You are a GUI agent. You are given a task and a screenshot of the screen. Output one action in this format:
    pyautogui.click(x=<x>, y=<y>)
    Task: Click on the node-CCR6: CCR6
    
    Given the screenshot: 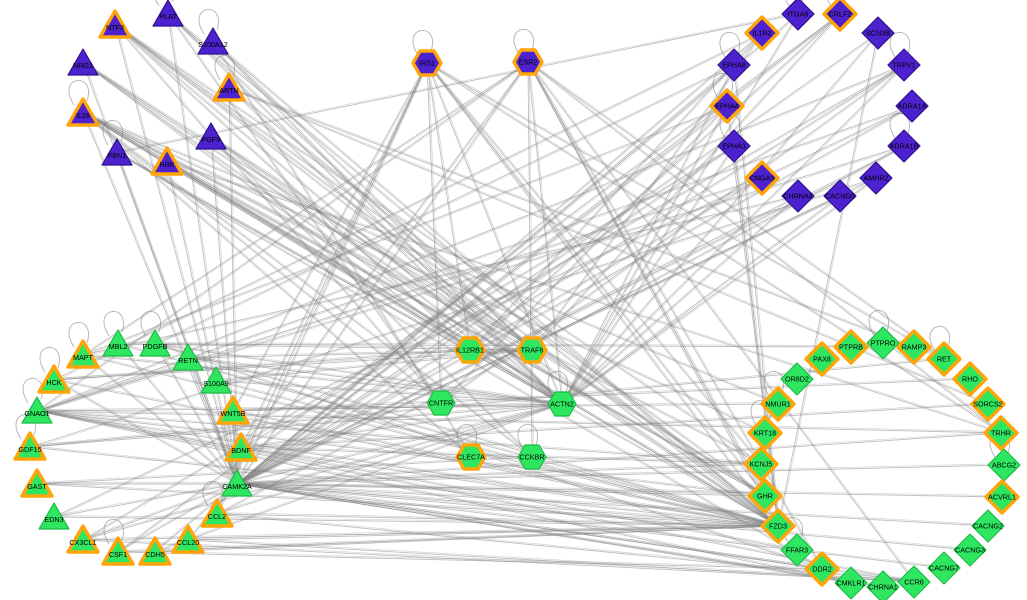 What is the action you would take?
    pyautogui.click(x=914, y=582)
    